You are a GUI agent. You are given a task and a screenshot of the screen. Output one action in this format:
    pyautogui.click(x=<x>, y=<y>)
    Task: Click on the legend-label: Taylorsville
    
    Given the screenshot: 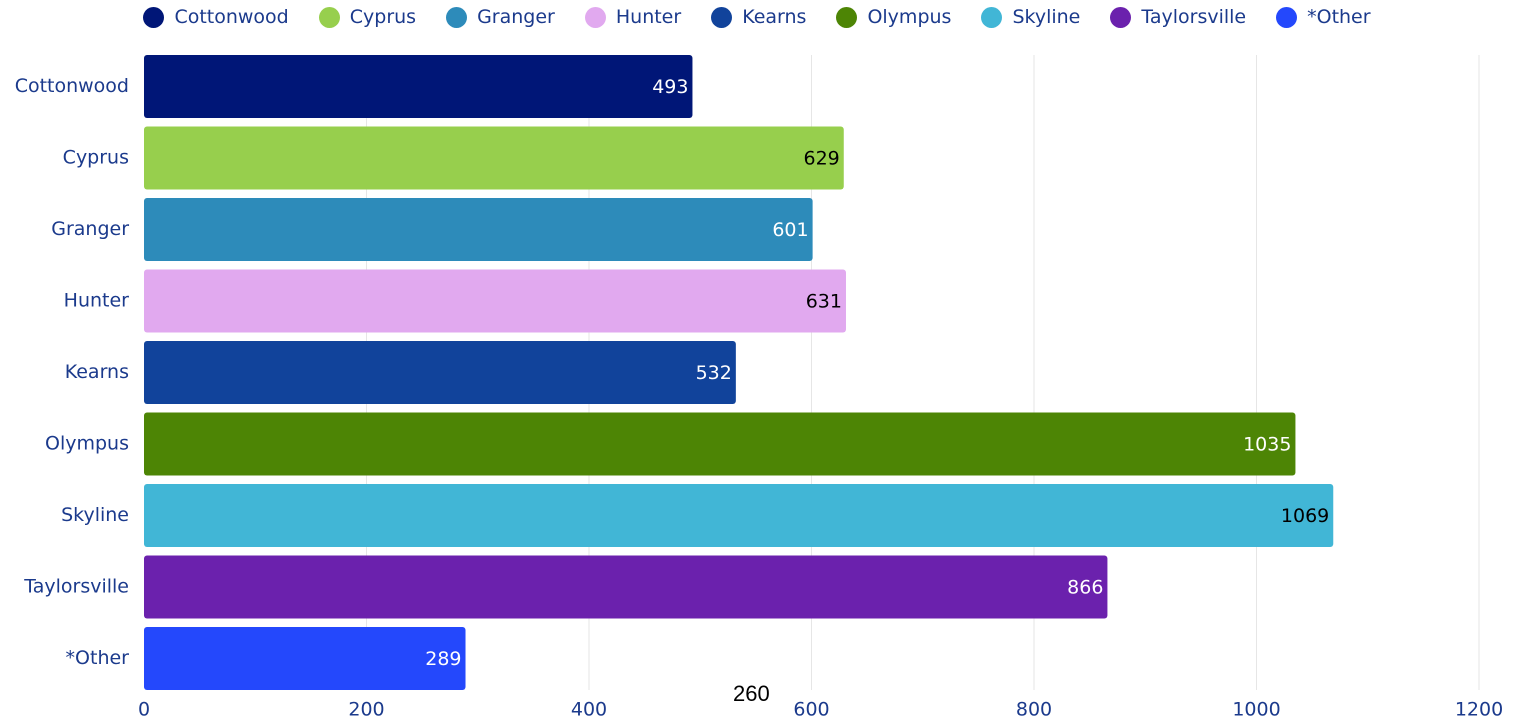 What is the action you would take?
    pyautogui.click(x=1194, y=17)
    